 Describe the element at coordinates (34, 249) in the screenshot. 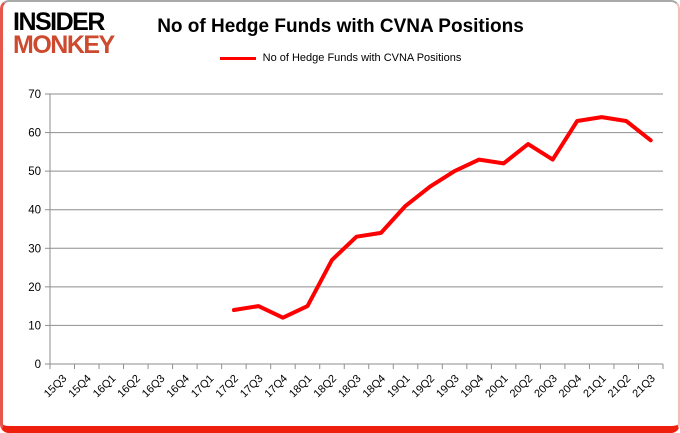

I see `y-tick-label: 30` at that location.